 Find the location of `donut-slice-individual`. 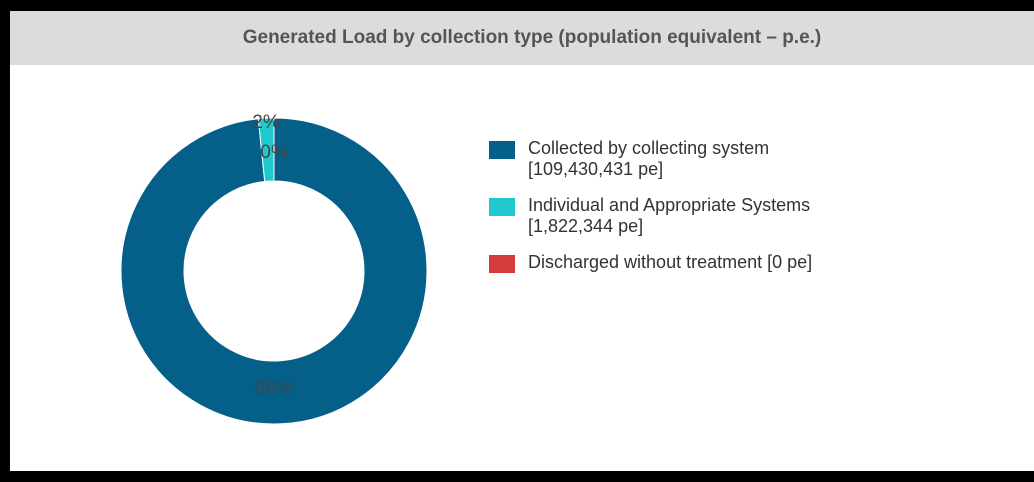

donut-slice-individual is located at coordinates (266, 150).